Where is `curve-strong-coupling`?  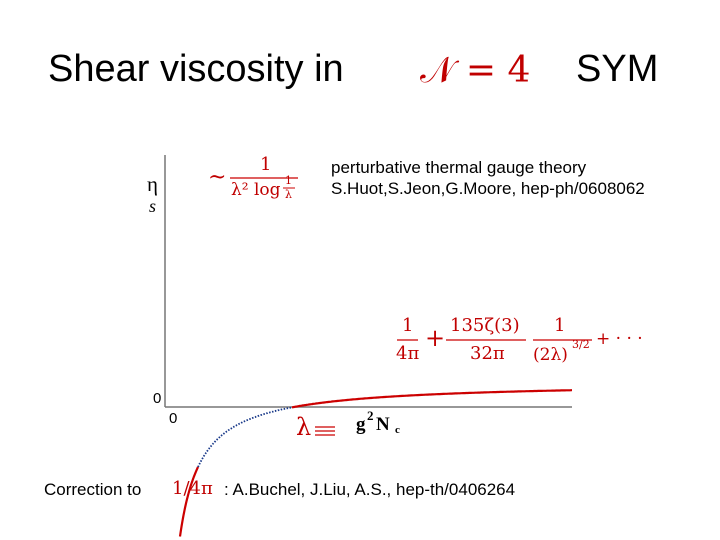 curve-strong-coupling is located at coordinates (431, 399).